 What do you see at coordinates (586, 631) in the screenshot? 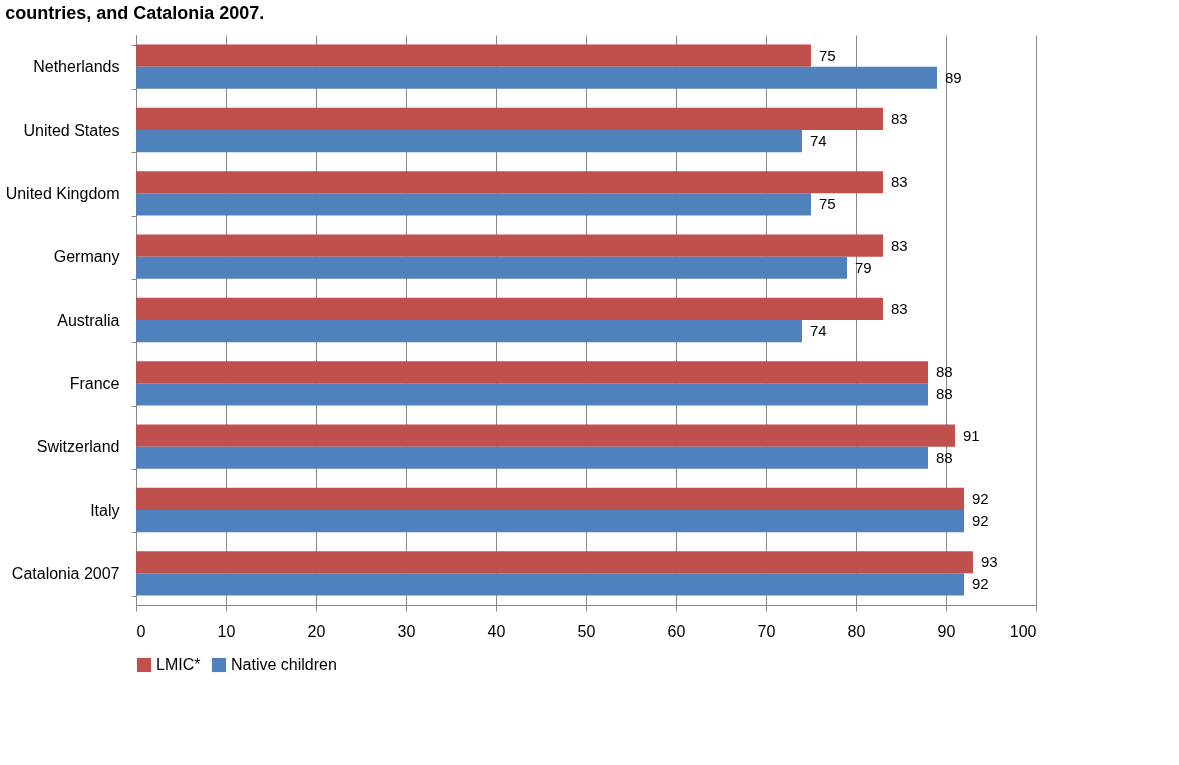
I see `x-tick-label: 50` at bounding box center [586, 631].